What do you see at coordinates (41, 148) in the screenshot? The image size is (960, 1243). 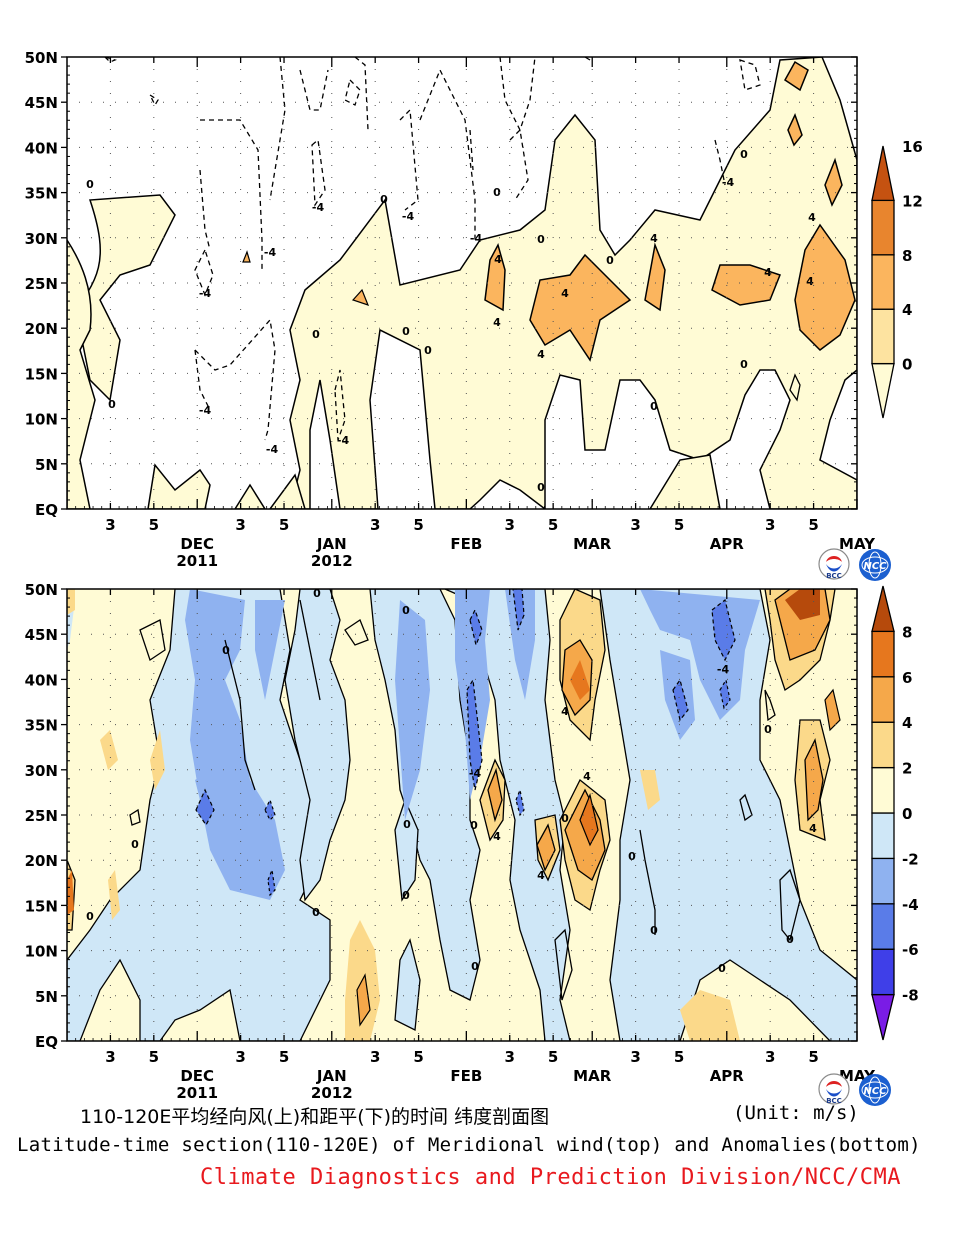 I see `top-ytick-label: 40N` at bounding box center [41, 148].